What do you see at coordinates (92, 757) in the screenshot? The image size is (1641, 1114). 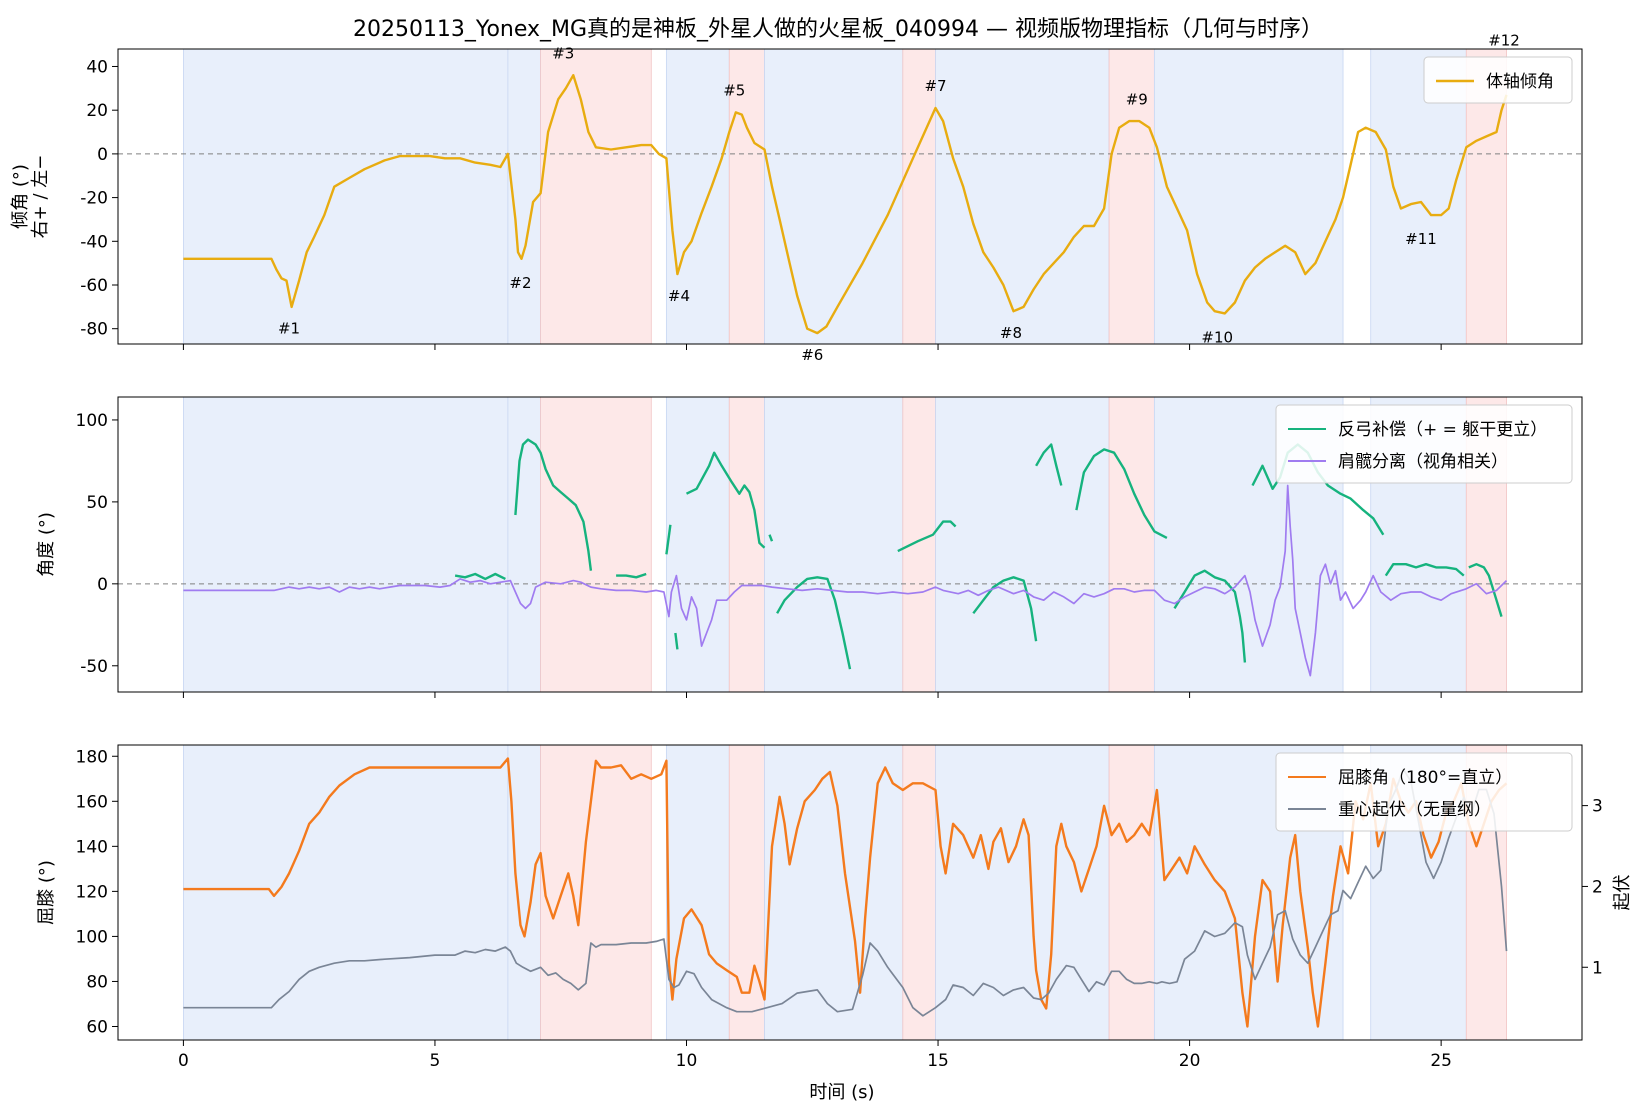 I see `y-tick-label: 180` at bounding box center [92, 757].